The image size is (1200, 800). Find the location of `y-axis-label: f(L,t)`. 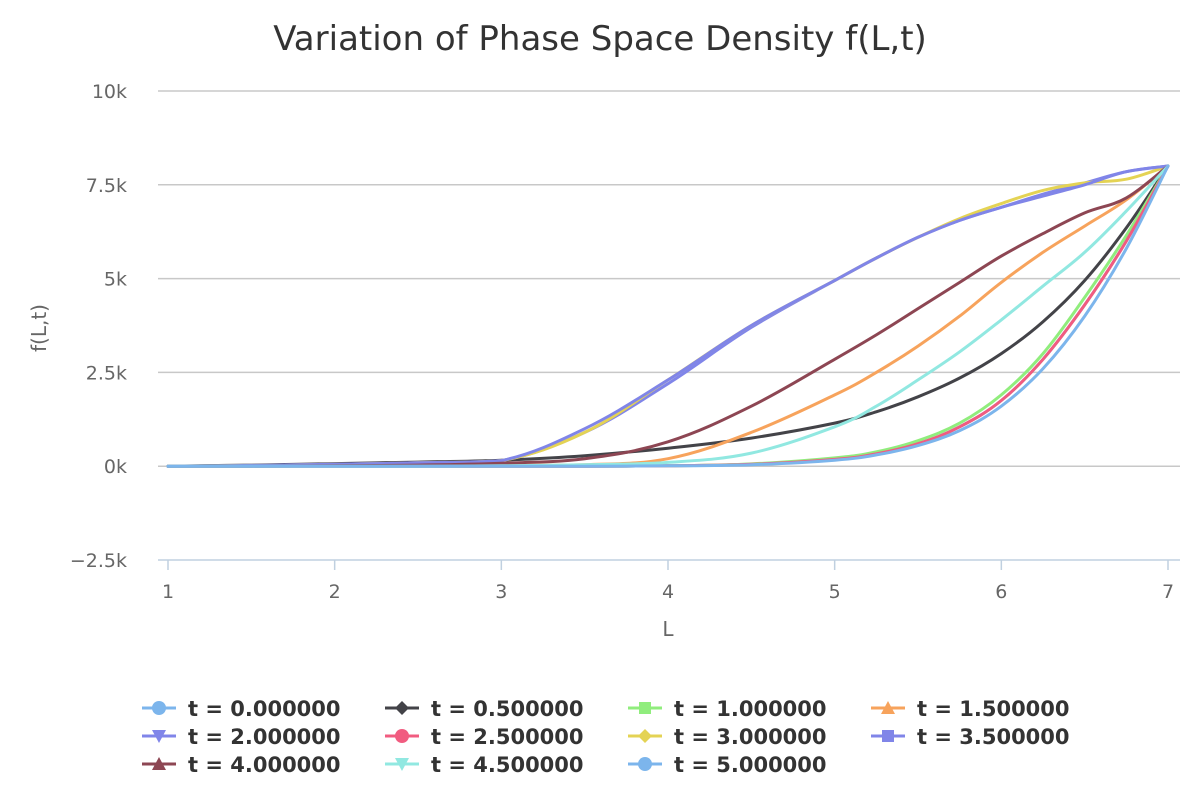

y-axis-label: f(L,t) is located at coordinates (39, 328).